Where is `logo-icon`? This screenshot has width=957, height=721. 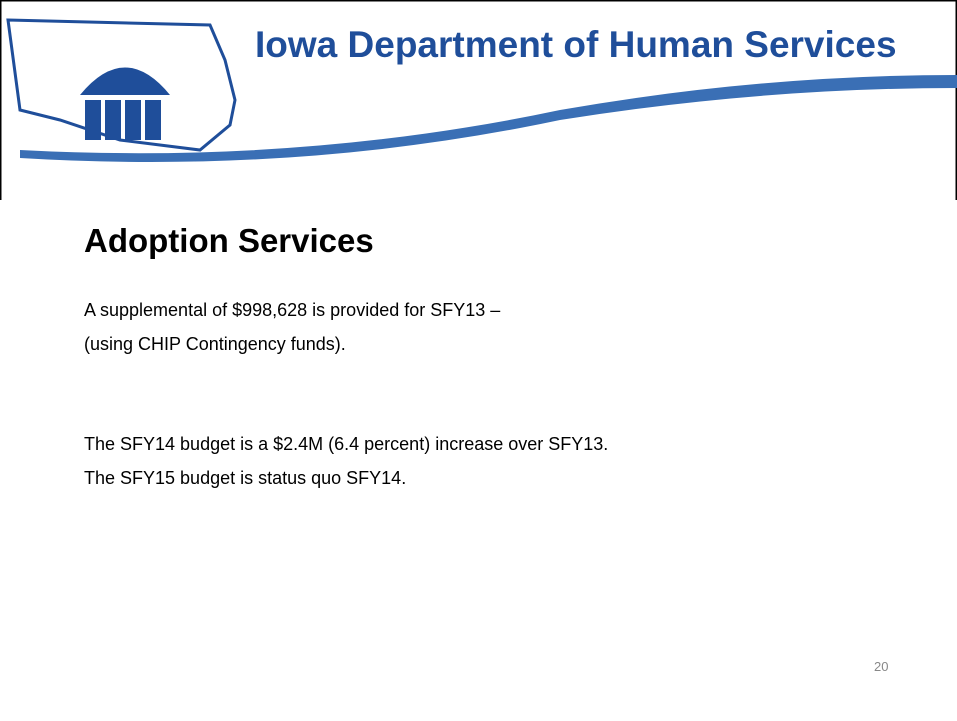
logo-icon is located at coordinates (125, 103).